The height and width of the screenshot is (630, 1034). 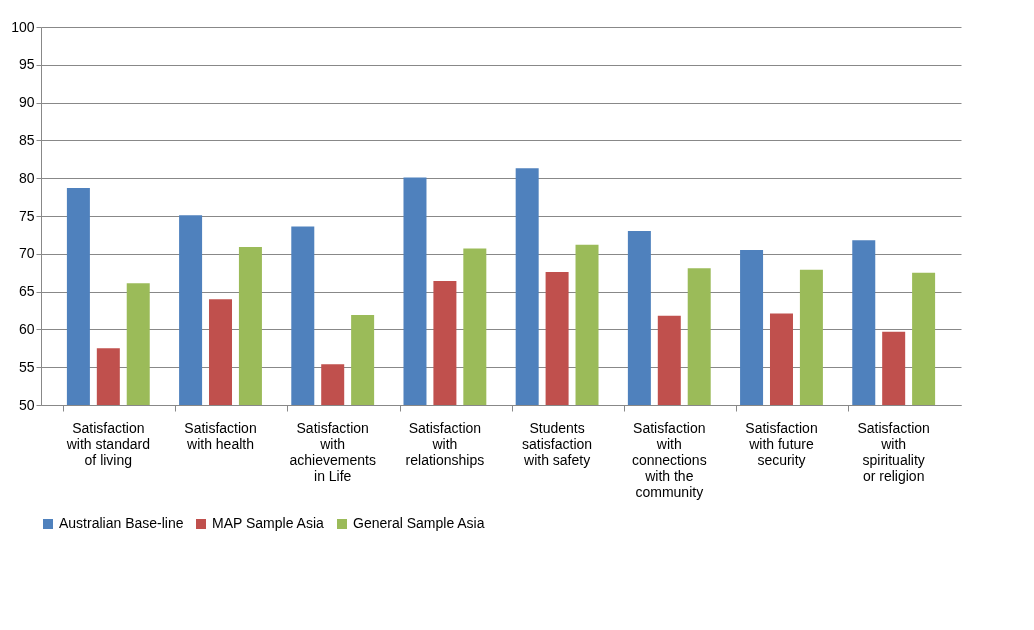 What do you see at coordinates (268, 523) in the screenshot?
I see `legend-label: MAP Sample Asia` at bounding box center [268, 523].